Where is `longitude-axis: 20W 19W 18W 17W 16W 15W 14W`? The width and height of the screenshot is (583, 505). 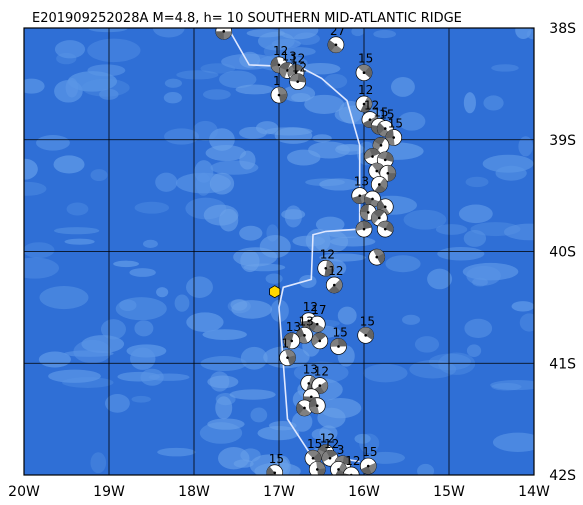 longitude-axis: 20W 19W 18W 17W 16W 15W 14W is located at coordinates (279, 492).